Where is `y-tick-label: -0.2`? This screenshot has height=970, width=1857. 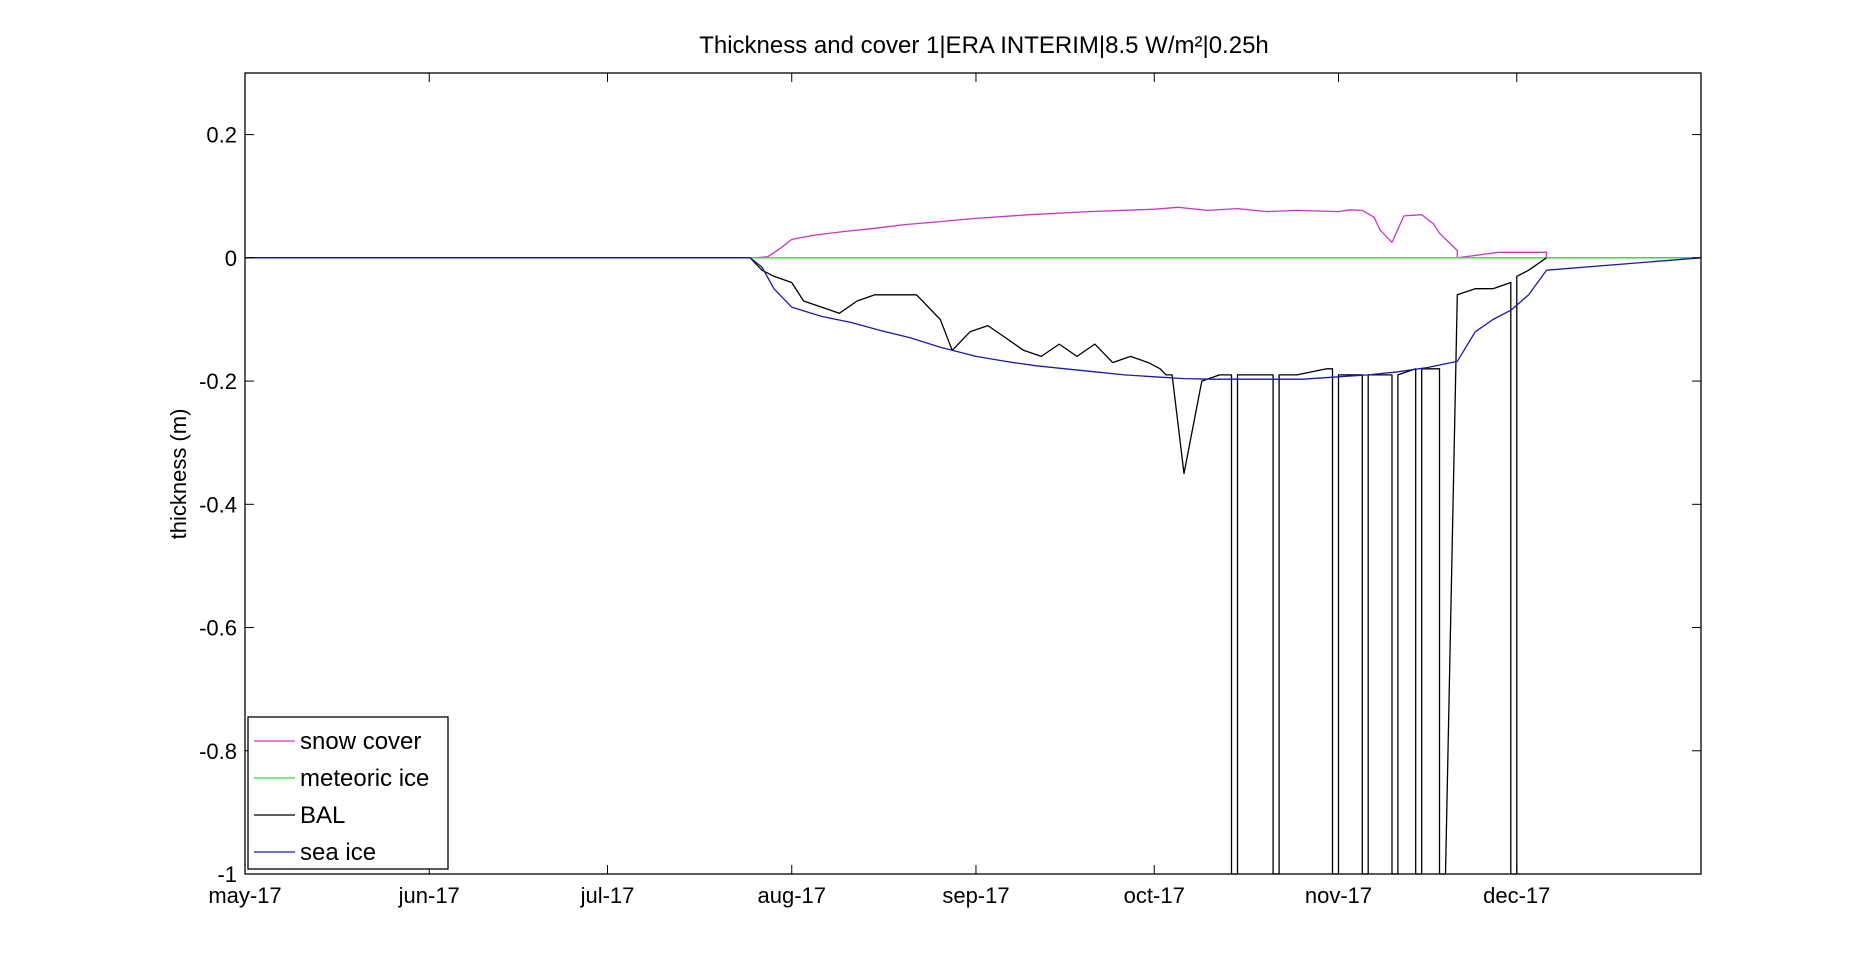
y-tick-label: -0.2 is located at coordinates (218, 381).